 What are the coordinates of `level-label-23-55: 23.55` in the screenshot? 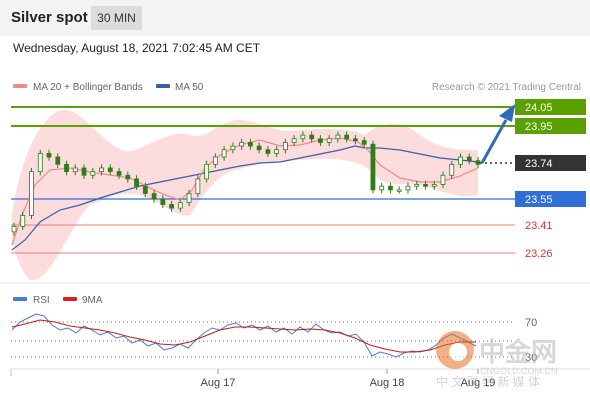 It's located at (539, 200).